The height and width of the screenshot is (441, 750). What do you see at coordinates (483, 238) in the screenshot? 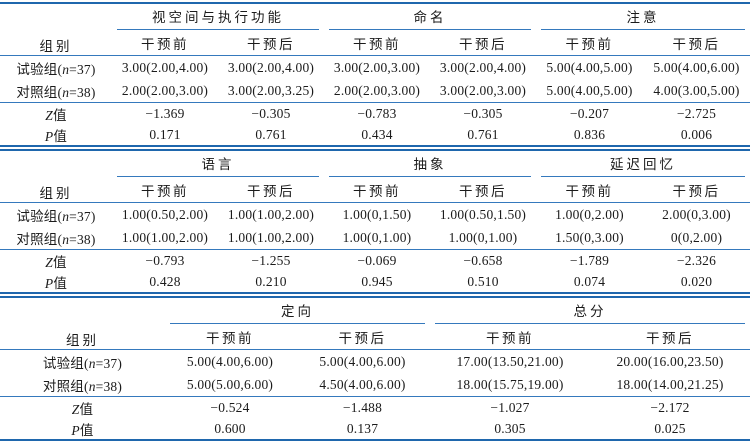
I see `value-cell: 1.00(0,1.00)` at bounding box center [483, 238].